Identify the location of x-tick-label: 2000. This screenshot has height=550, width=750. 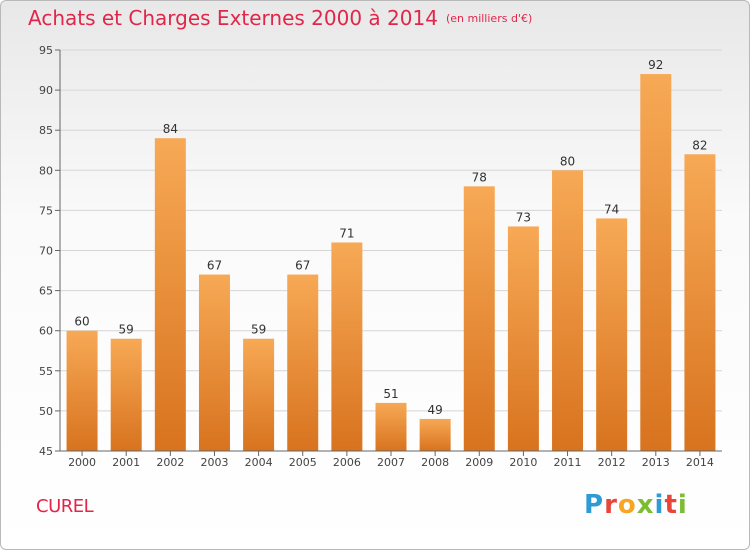
(82, 462).